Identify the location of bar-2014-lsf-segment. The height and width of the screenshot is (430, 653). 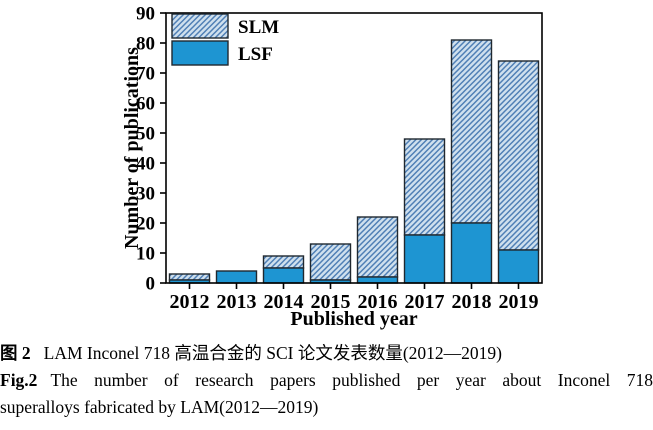
(283, 275).